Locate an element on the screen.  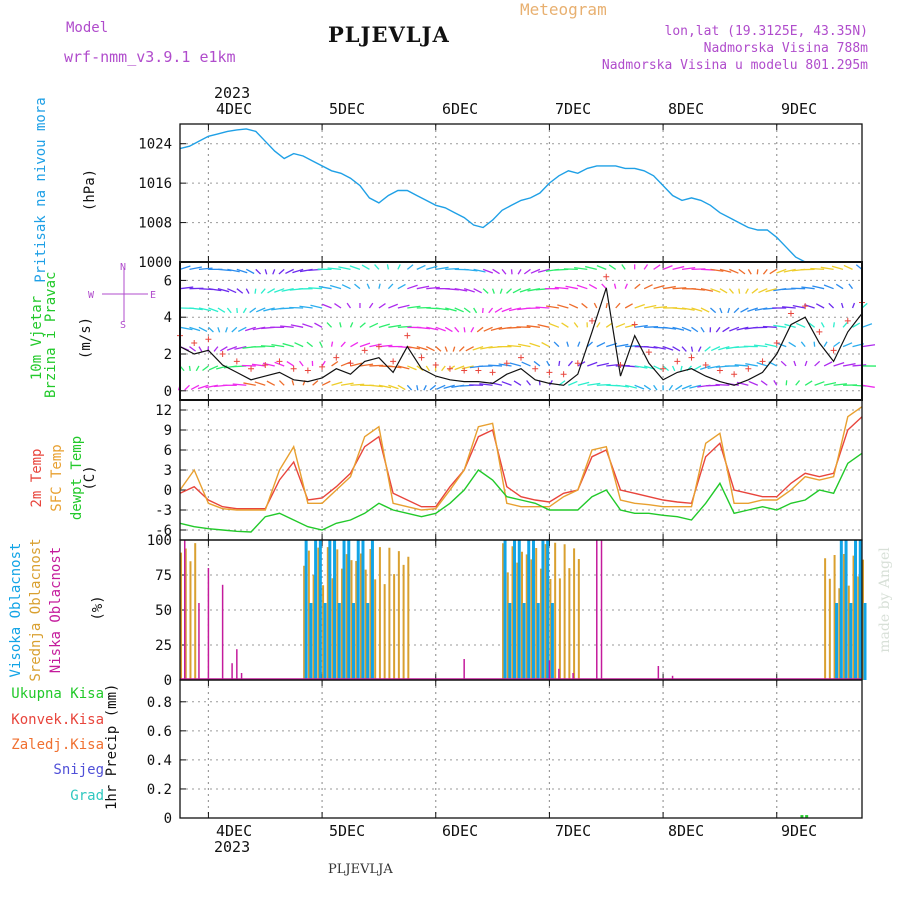
y-tick-label: 25 is located at coordinates (163, 646).